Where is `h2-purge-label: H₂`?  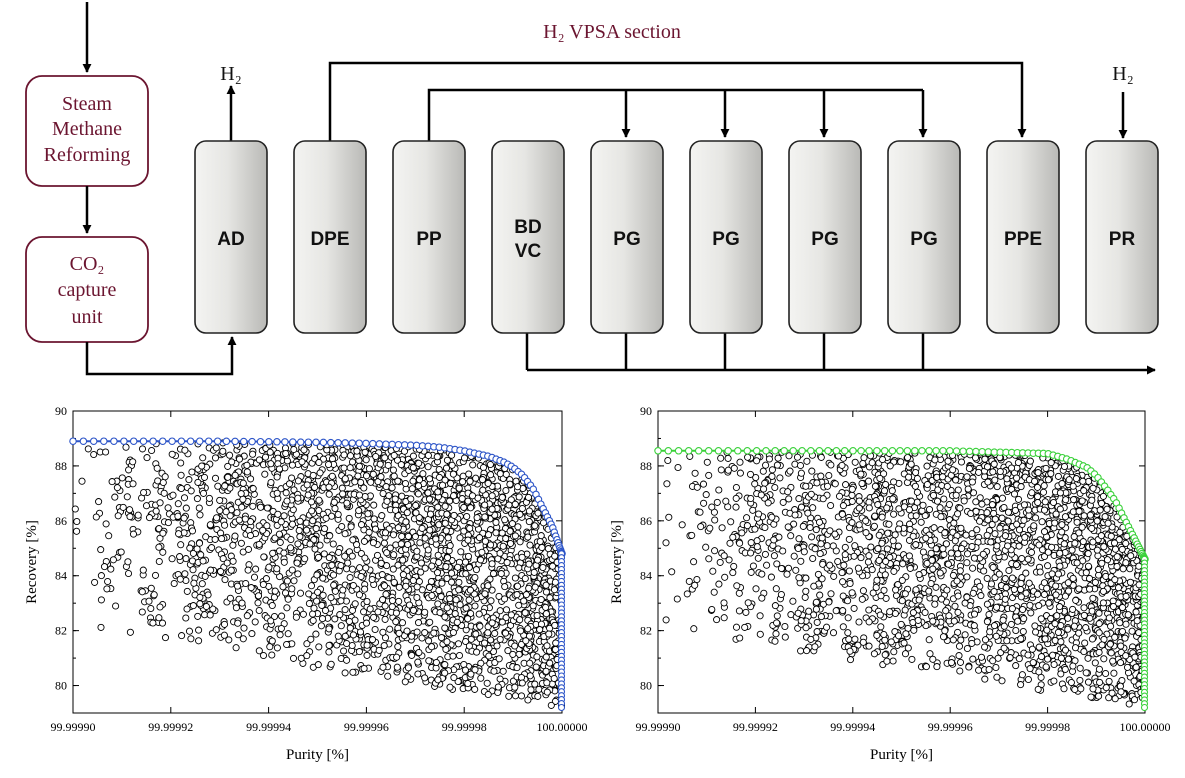
h2-purge-label: H₂ is located at coordinates (1122, 74).